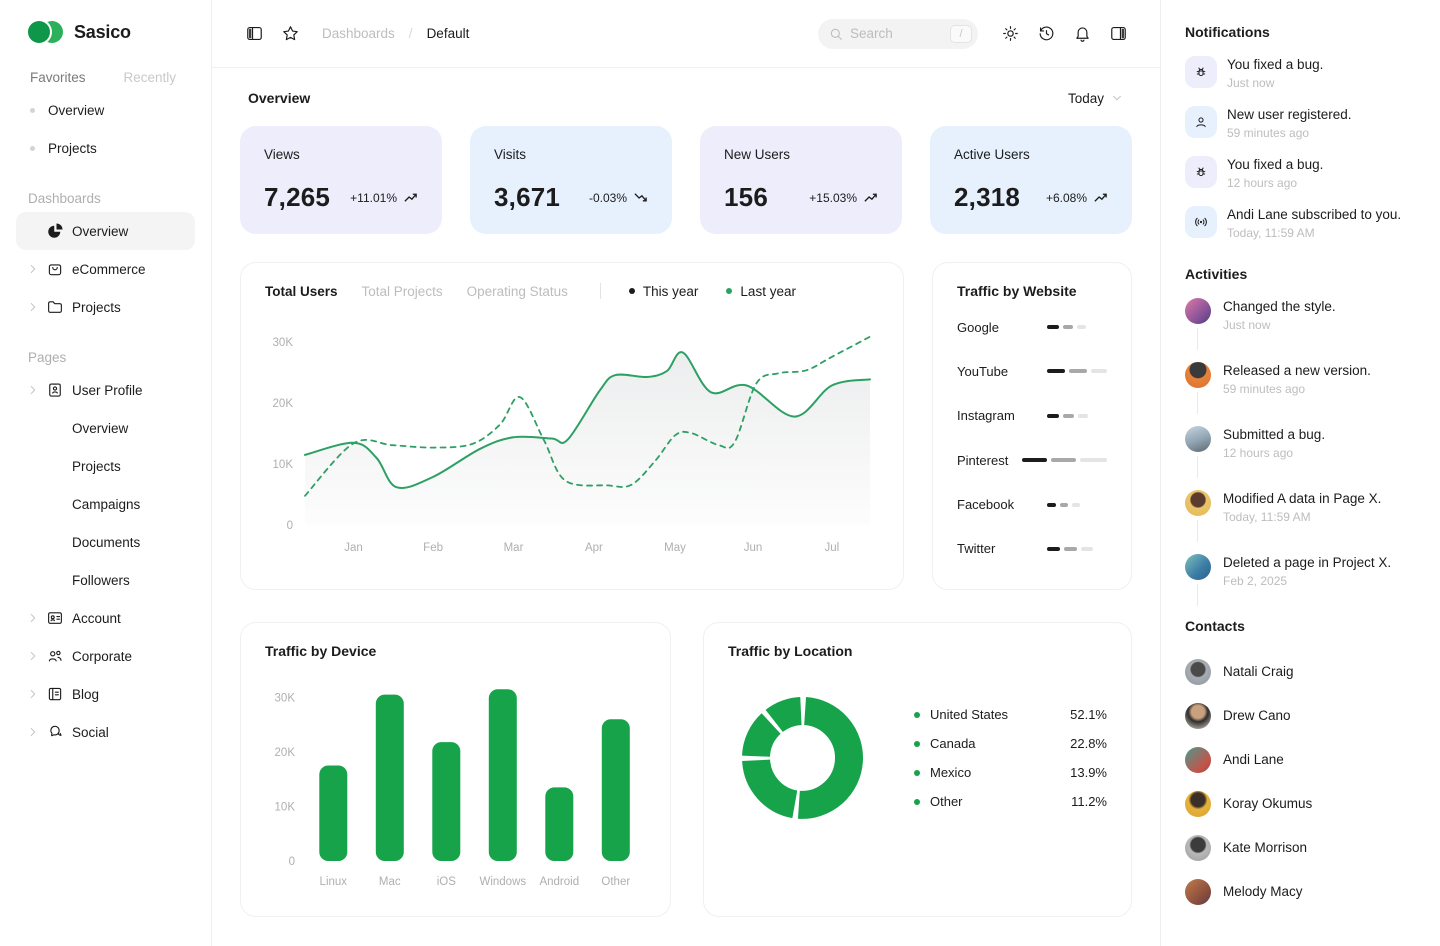  What do you see at coordinates (105, 580) in the screenshot?
I see `sidebar-item-profile-followers: Followers` at bounding box center [105, 580].